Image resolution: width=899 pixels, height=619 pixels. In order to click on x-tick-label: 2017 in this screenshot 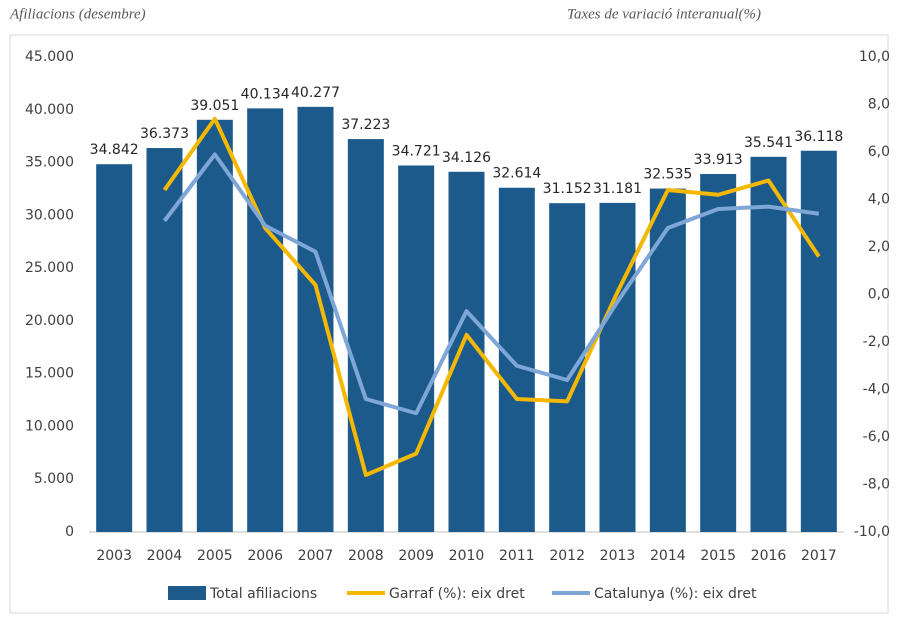, I will do `click(819, 556)`.